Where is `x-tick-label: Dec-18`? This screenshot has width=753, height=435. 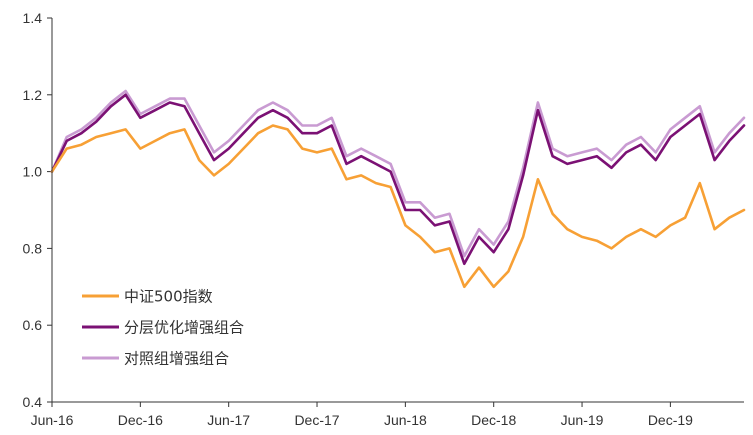 x-tick-label: Dec-18 is located at coordinates (493, 420).